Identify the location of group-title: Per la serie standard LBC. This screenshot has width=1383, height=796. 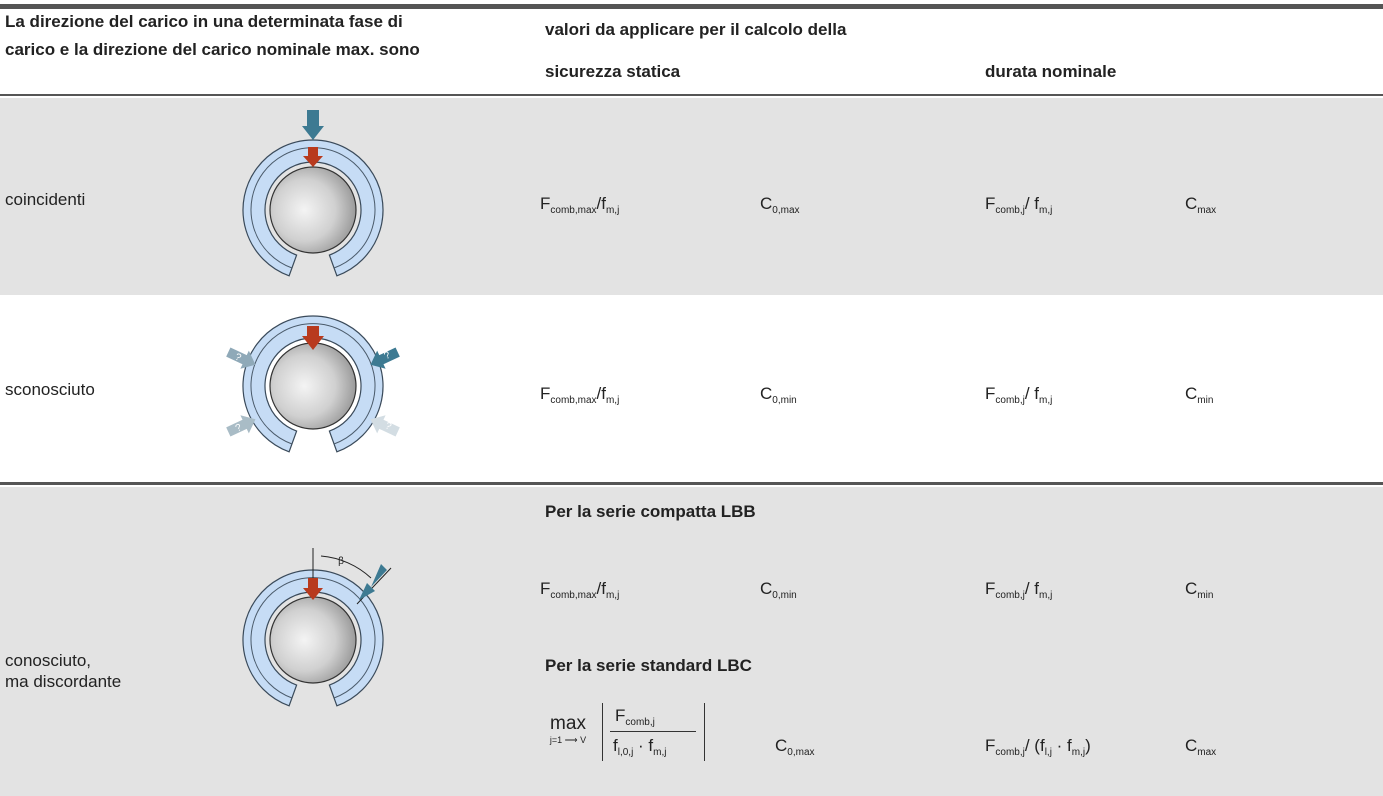
(648, 665).